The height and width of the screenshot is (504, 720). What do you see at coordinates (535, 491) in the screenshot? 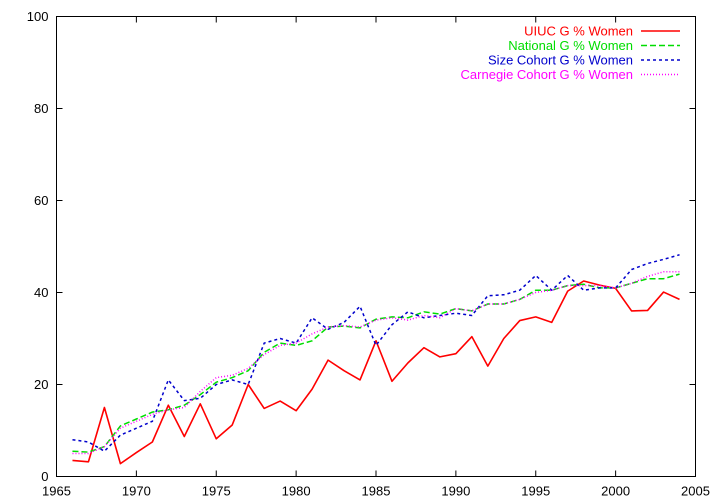
I see `x-tick-label: 1995` at bounding box center [535, 491].